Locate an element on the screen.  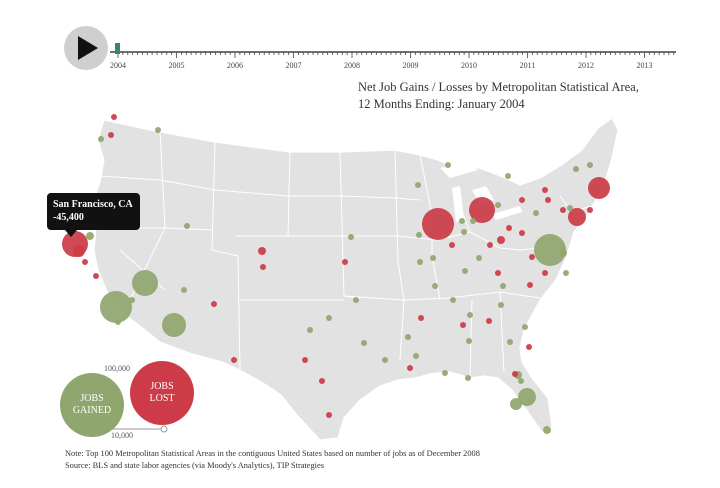
timeline-year-2008: 2008 is located at coordinates (352, 65).